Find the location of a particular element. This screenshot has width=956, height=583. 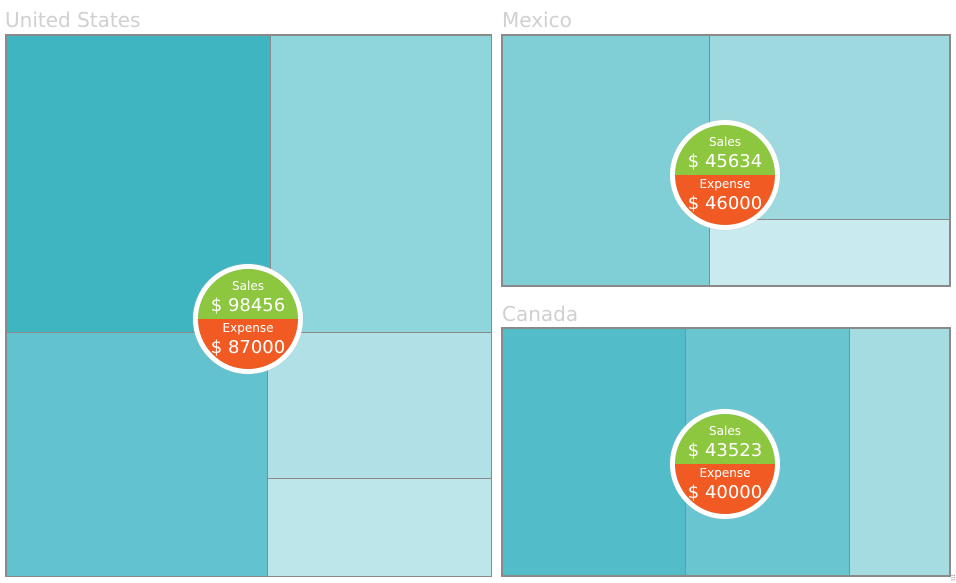

sales-value: $ 45634 is located at coordinates (725, 161).